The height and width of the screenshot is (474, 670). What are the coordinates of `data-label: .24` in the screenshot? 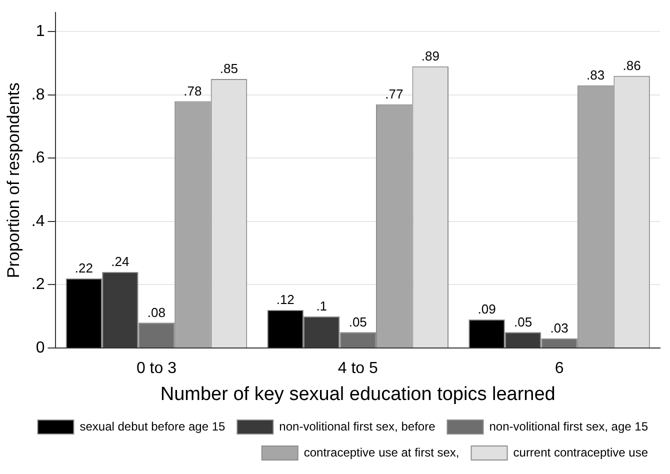 It's located at (120, 262).